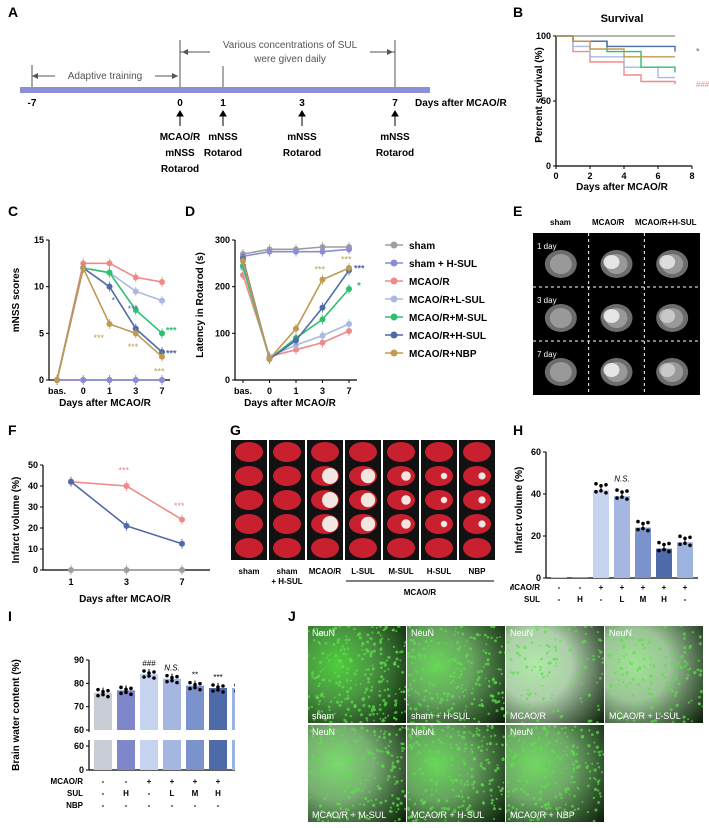 The height and width of the screenshot is (828, 709). I want to click on survival-xtick: 4, so click(623, 176).